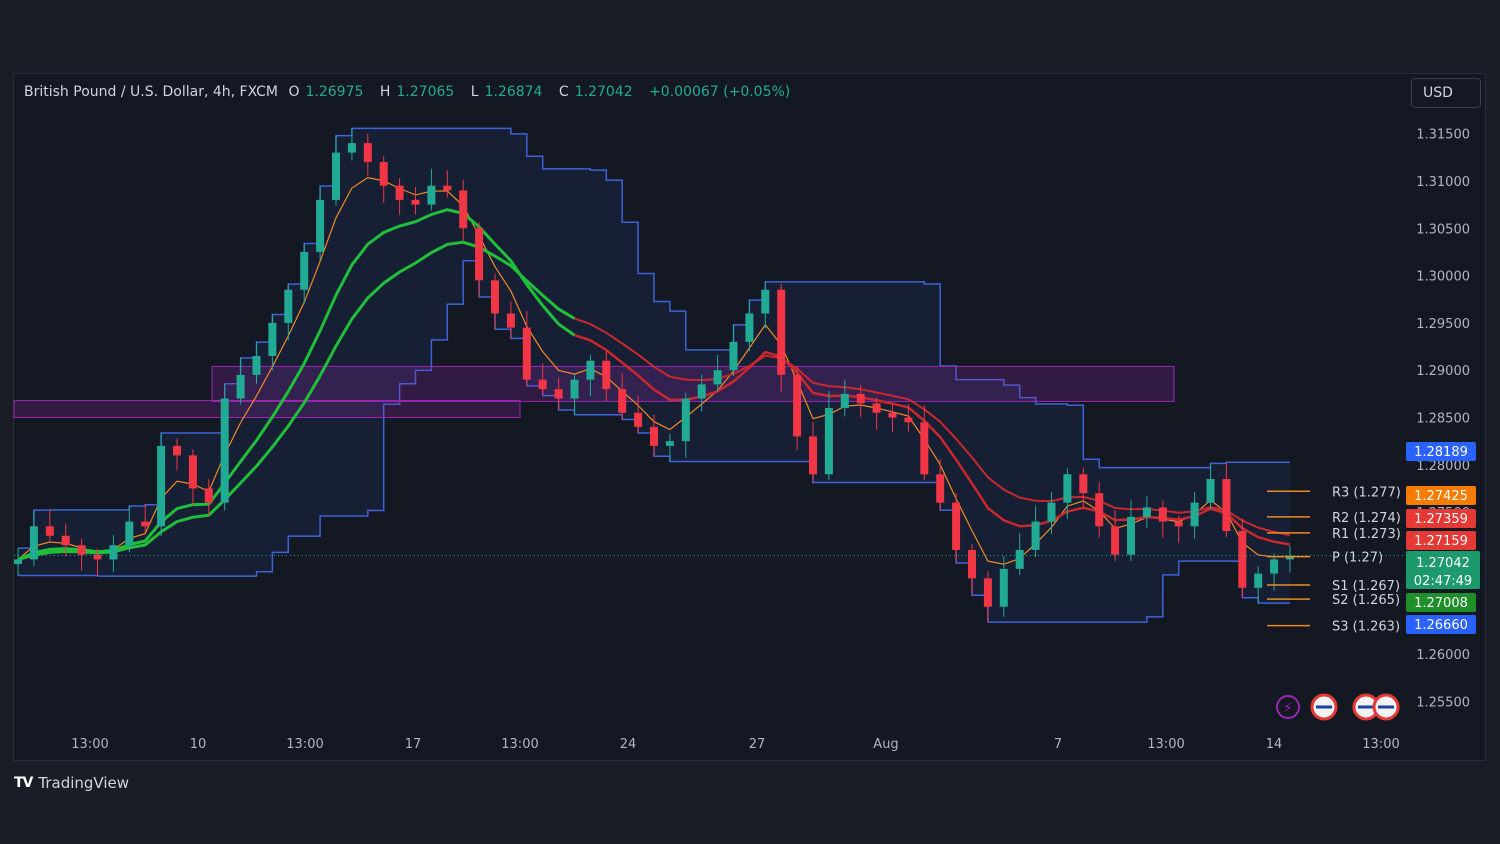  I want to click on donchian-lower-tag, so click(1441, 624).